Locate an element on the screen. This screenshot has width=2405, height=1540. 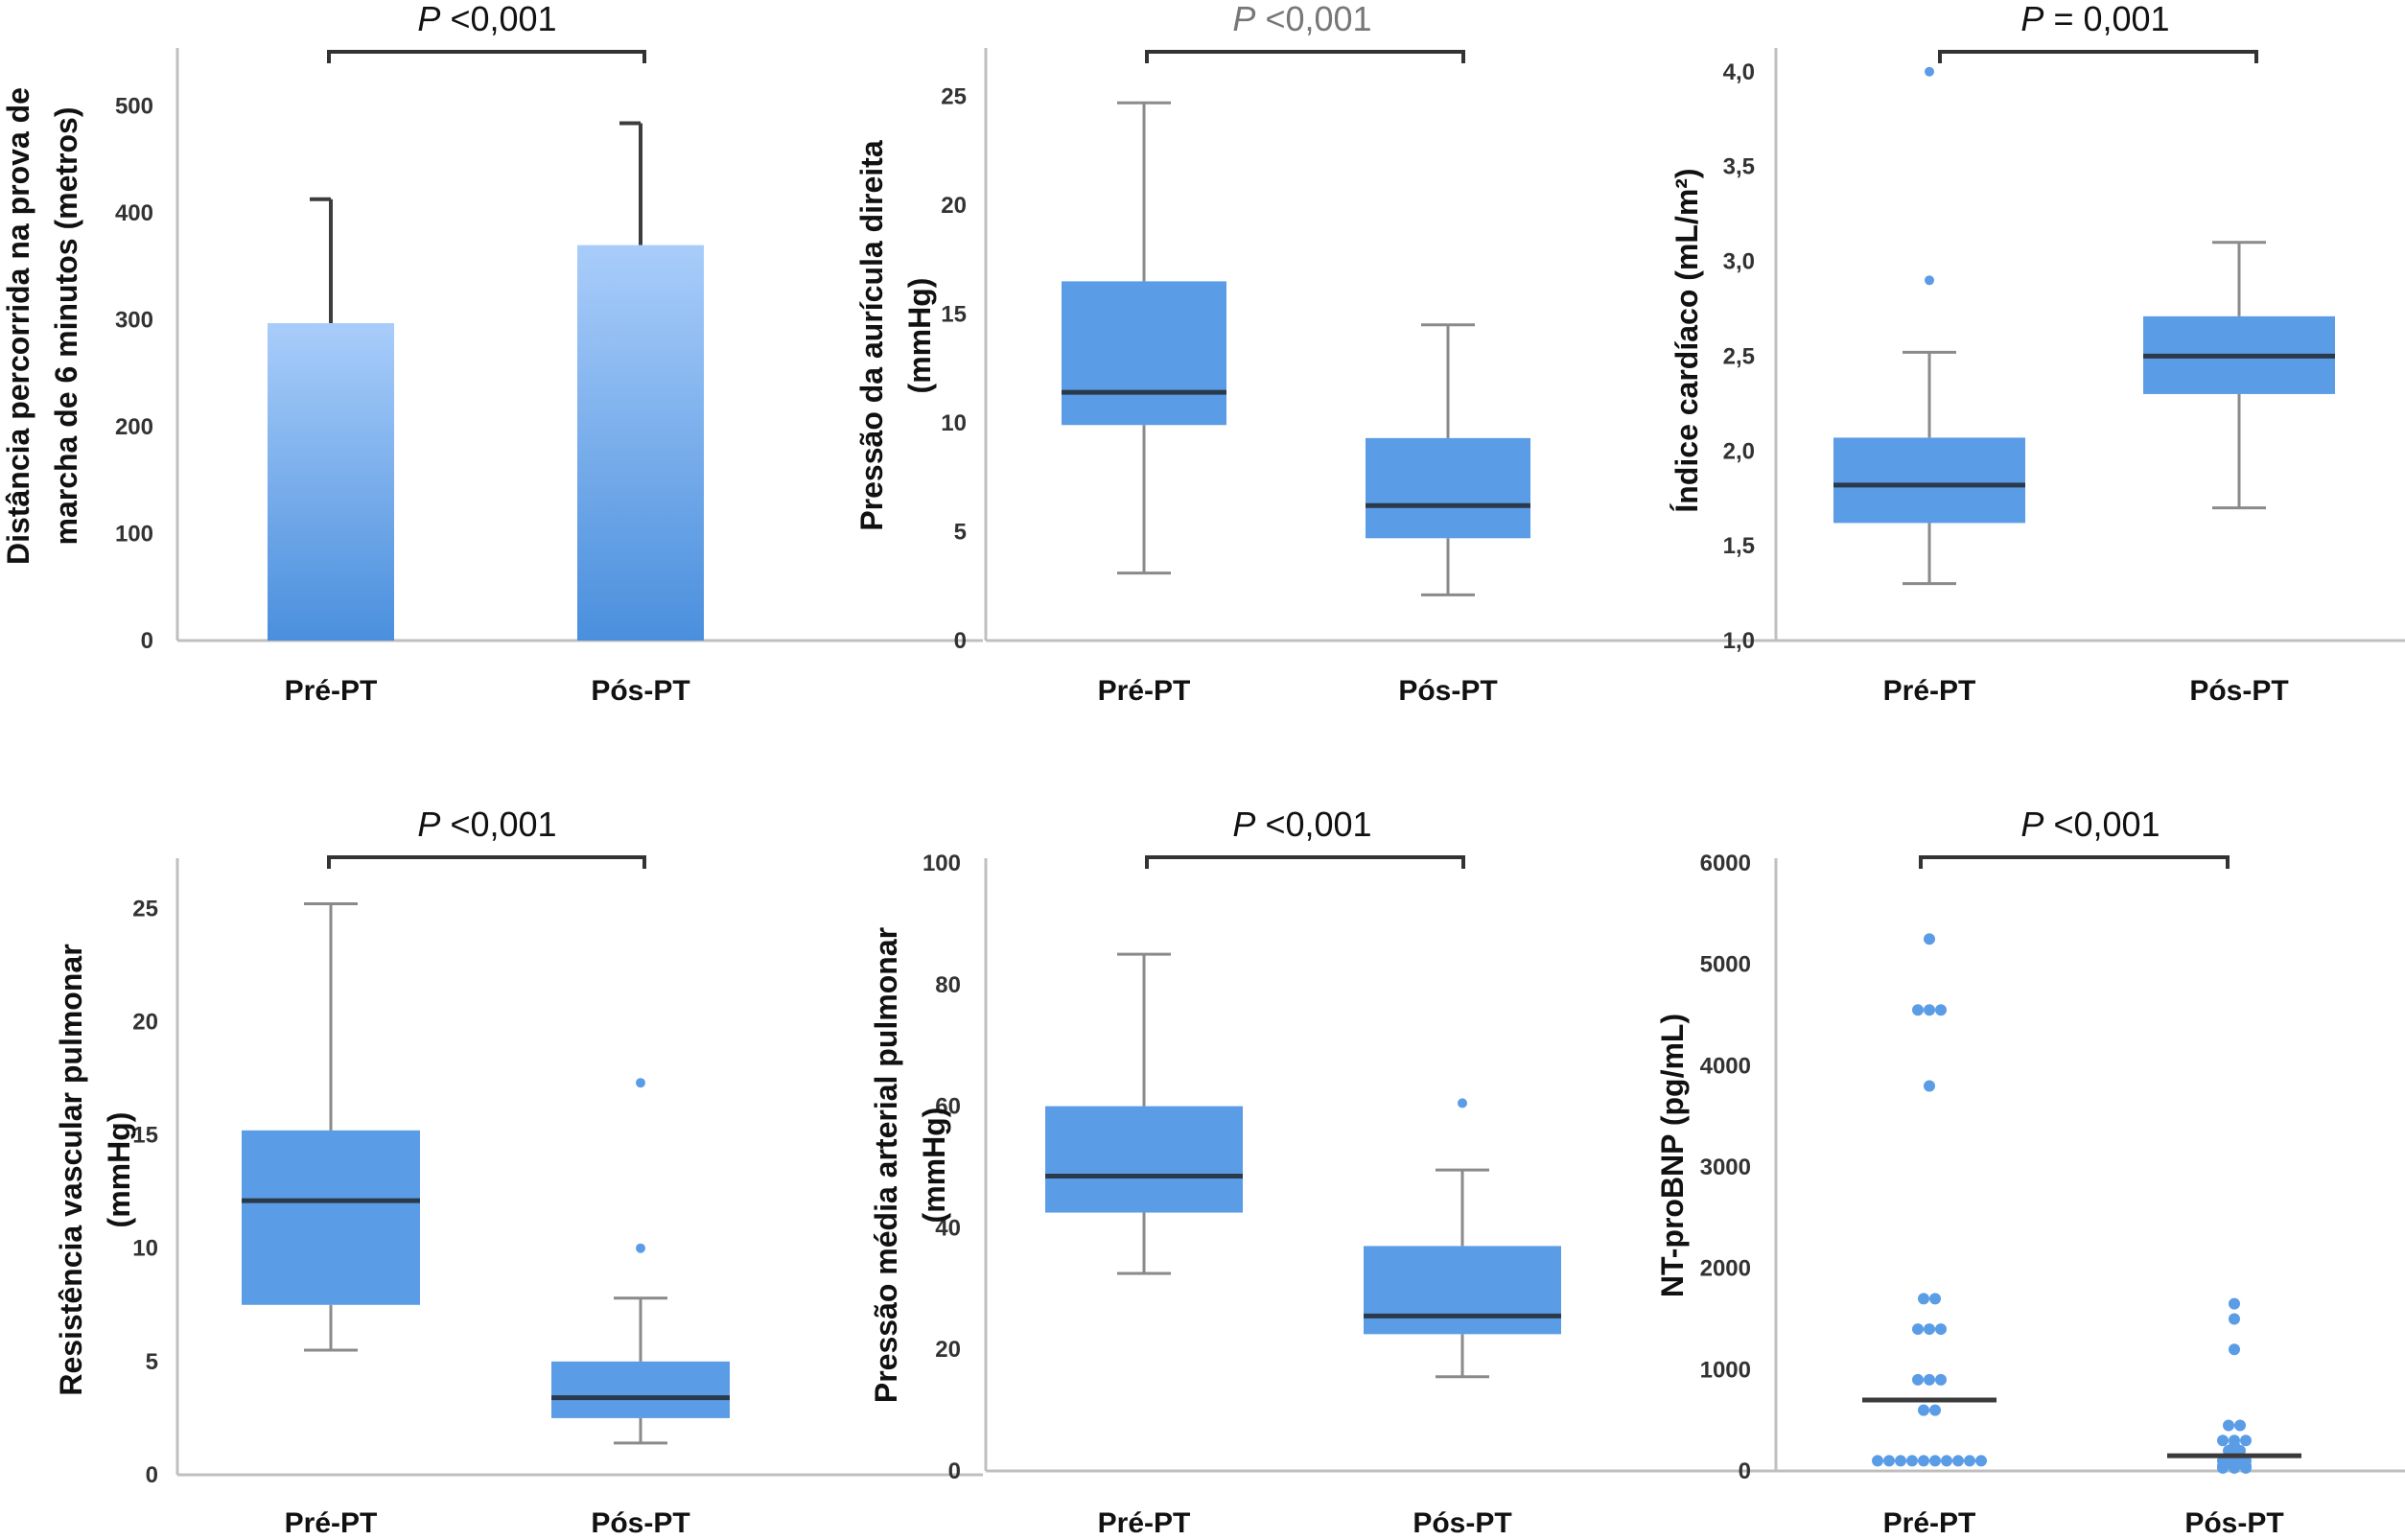
y-tick-label: 4,0 is located at coordinates (1739, 72).